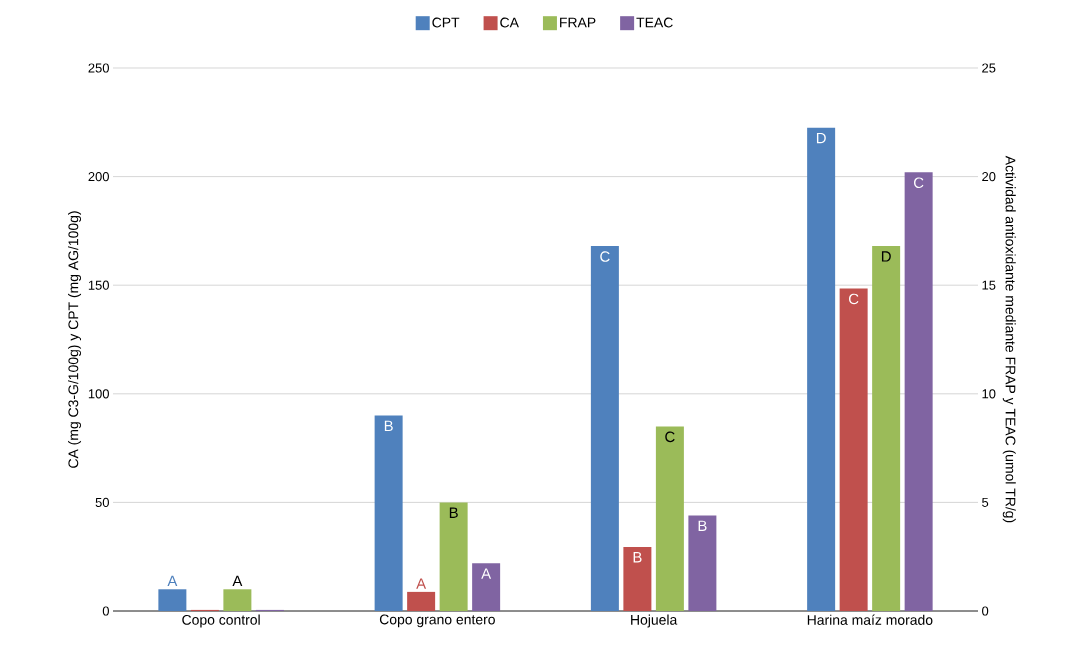 This screenshot has width=1087, height=645. I want to click on y2-tick-label: 25, so click(989, 68).